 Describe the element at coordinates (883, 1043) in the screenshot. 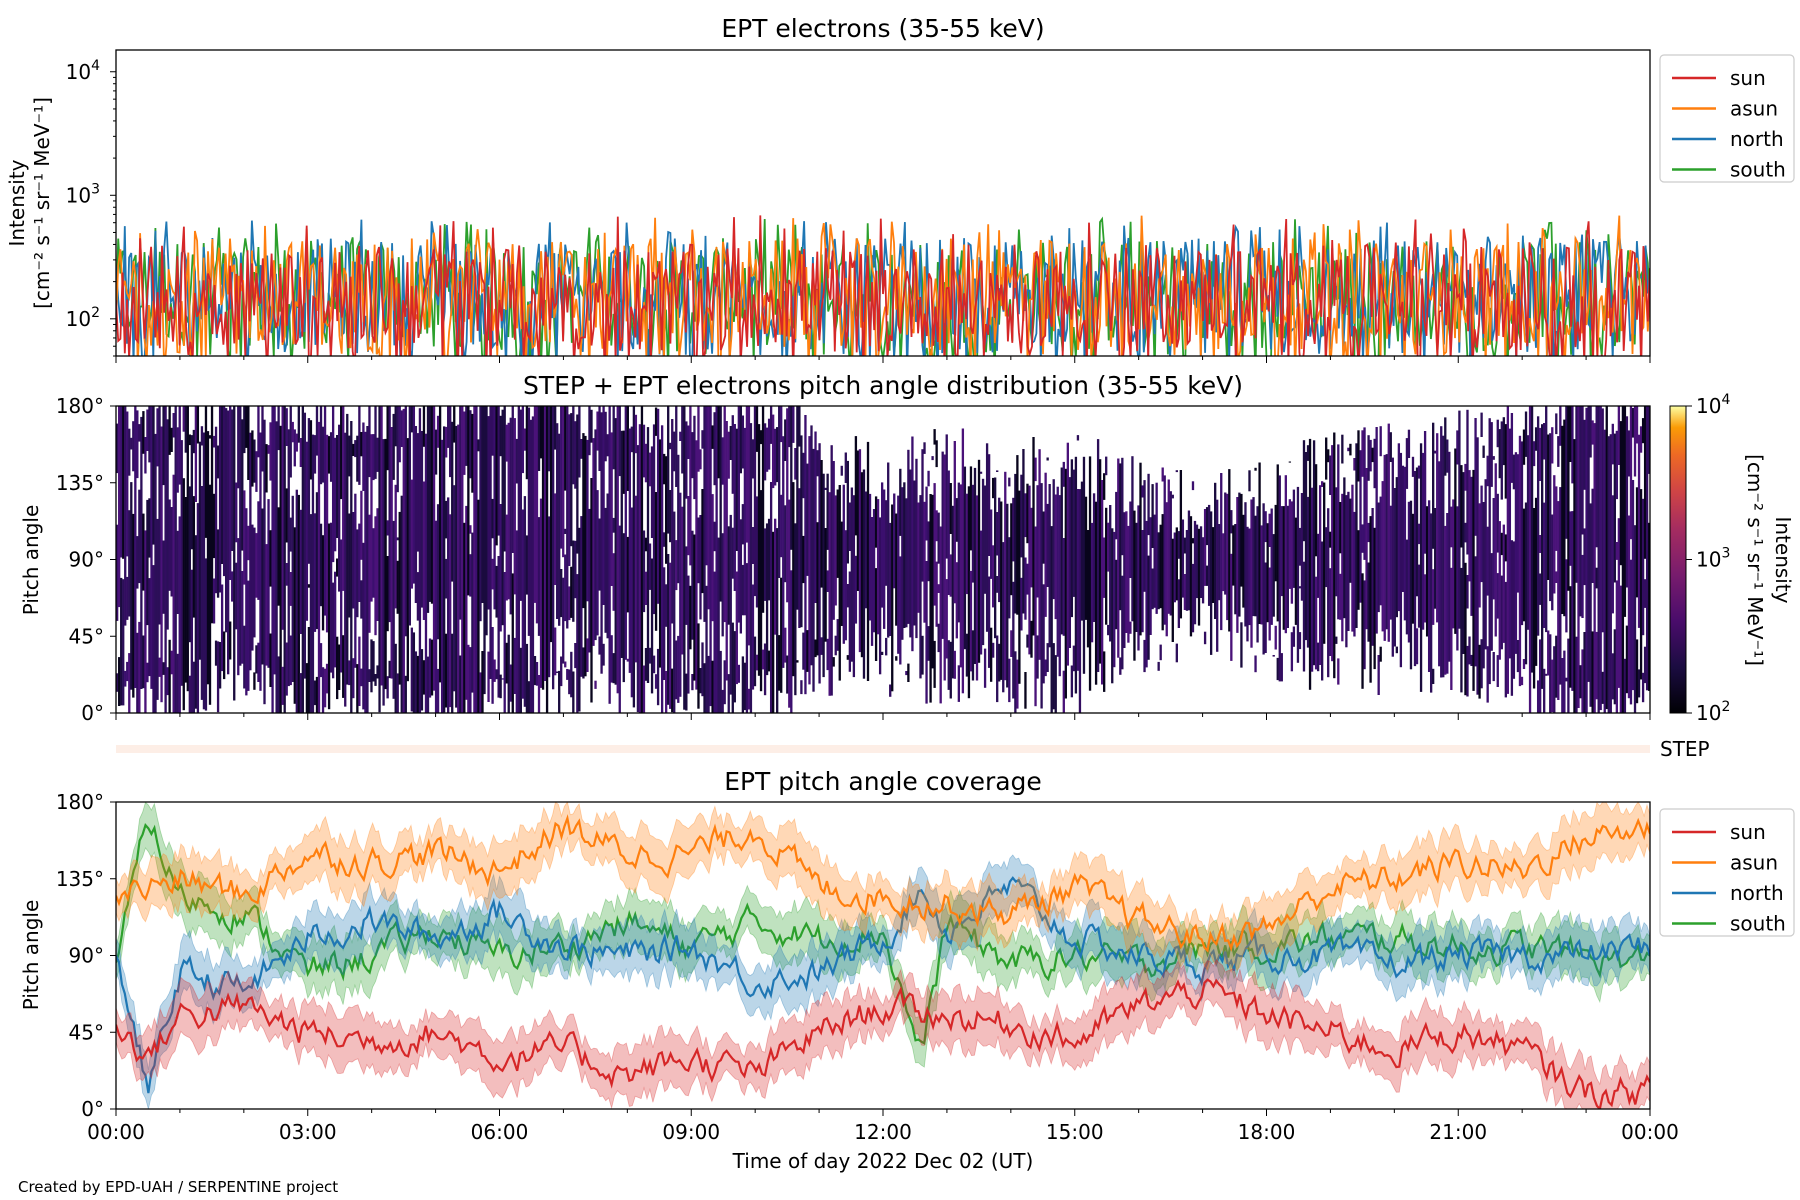

I see `series-sun-line` at that location.